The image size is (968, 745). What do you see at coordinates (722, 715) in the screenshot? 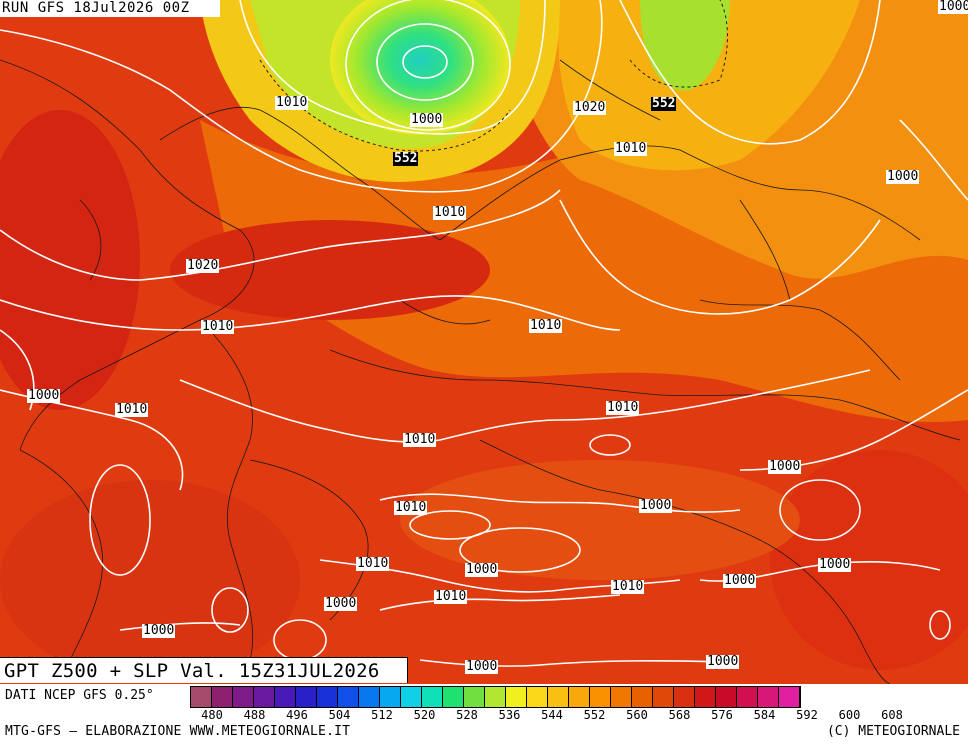
I see `legend-tick-label: 576` at bounding box center [722, 715].